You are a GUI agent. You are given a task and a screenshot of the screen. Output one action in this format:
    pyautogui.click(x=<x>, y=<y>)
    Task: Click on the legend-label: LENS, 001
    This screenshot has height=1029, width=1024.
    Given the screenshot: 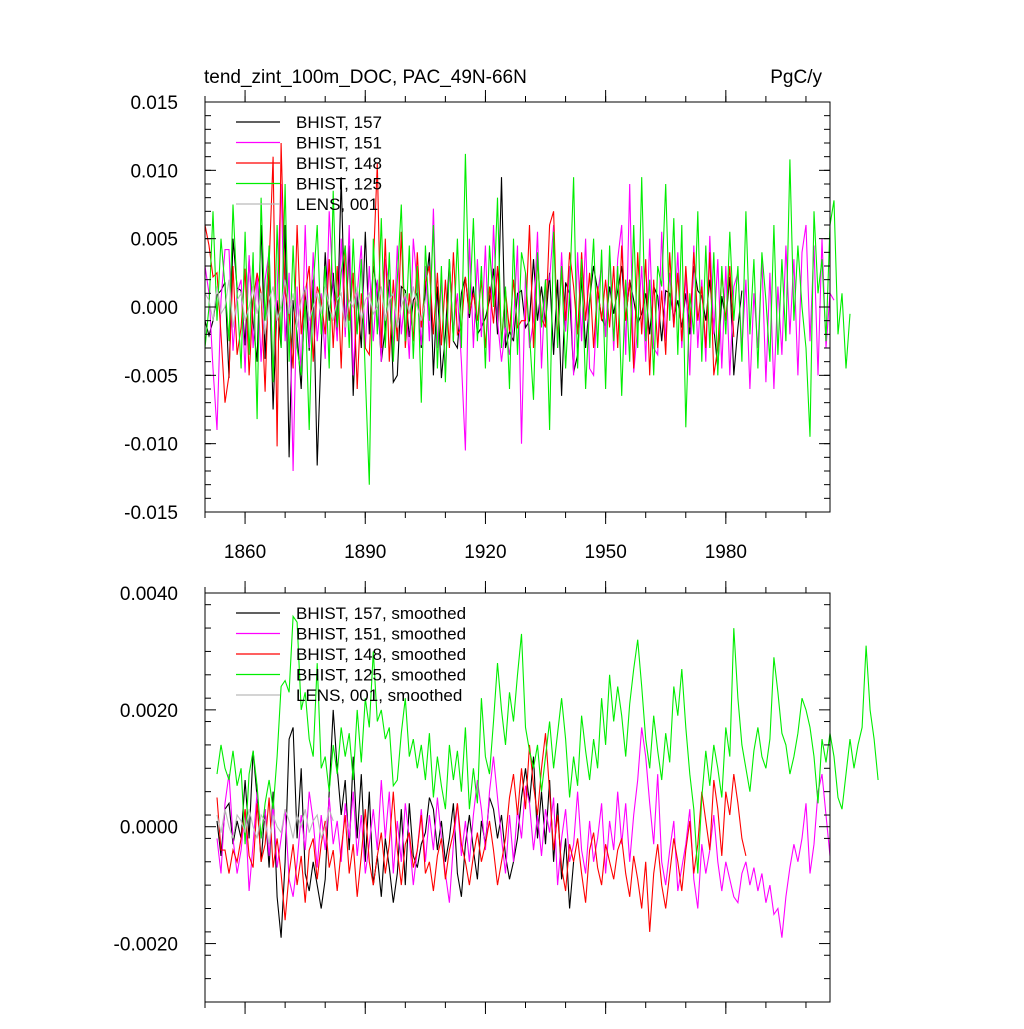 What is the action you would take?
    pyautogui.click(x=337, y=204)
    